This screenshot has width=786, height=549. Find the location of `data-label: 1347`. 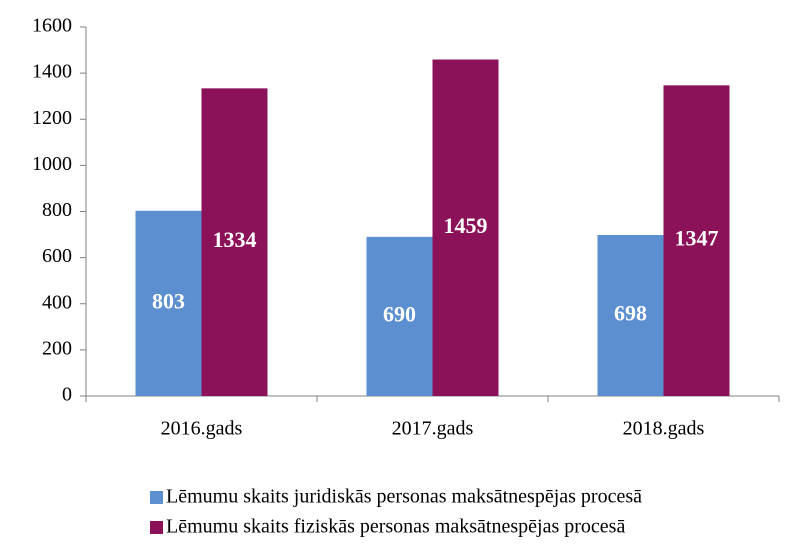

data-label: 1347 is located at coordinates (697, 238).